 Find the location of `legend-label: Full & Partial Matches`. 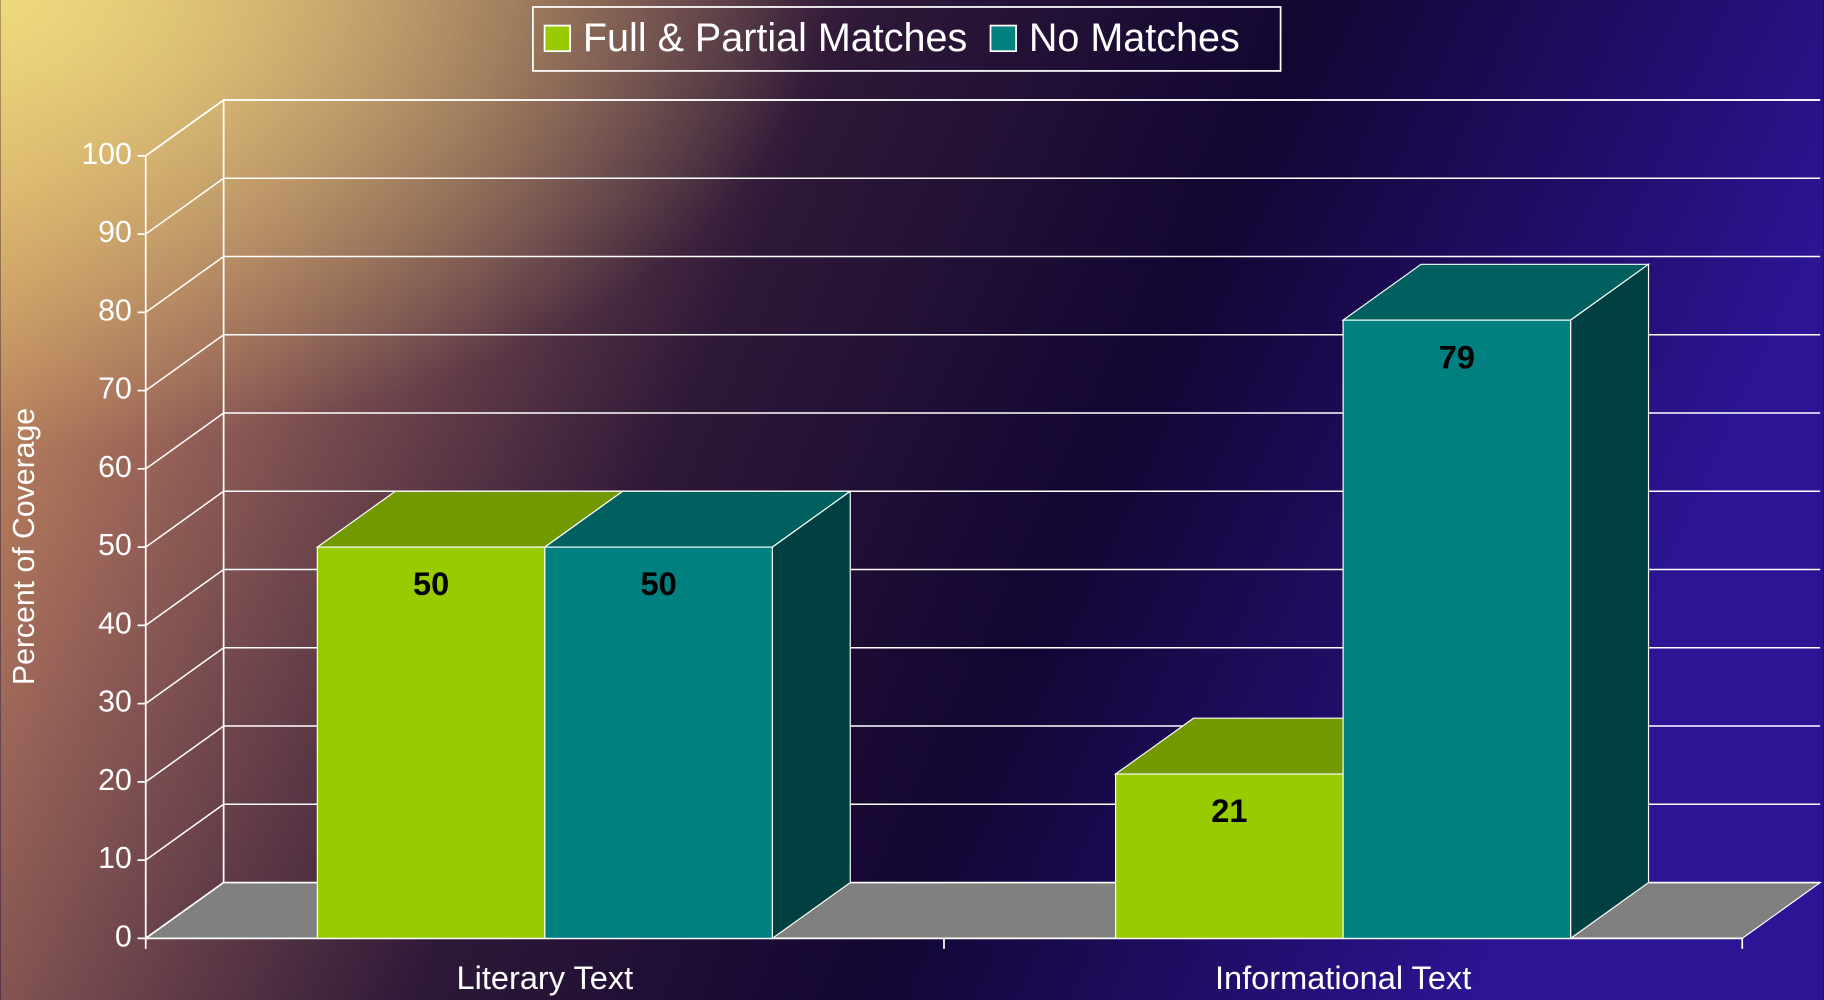

legend-label: Full & Partial Matches is located at coordinates (775, 38).